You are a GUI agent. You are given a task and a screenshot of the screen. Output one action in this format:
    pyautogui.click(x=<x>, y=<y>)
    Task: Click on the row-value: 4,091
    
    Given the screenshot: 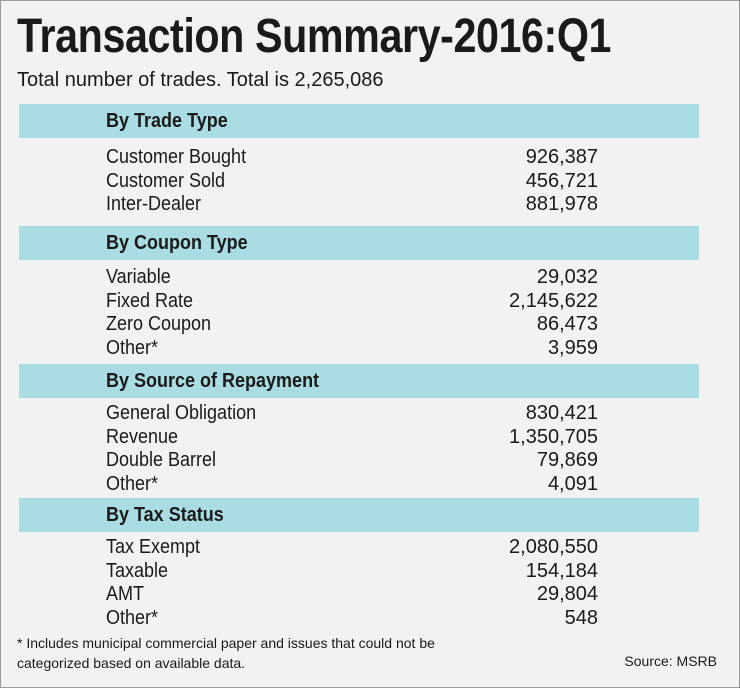 What is the action you would take?
    pyautogui.click(x=572, y=483)
    